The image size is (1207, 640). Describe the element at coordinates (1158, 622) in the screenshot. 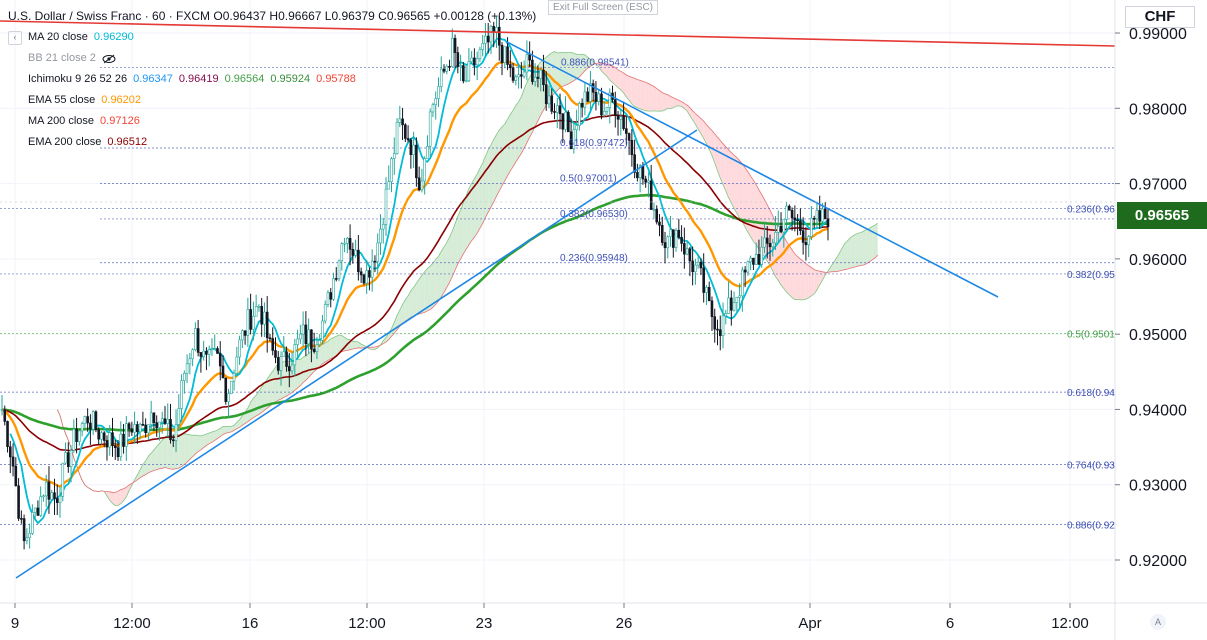

I see `auto-scale-button: A` at that location.